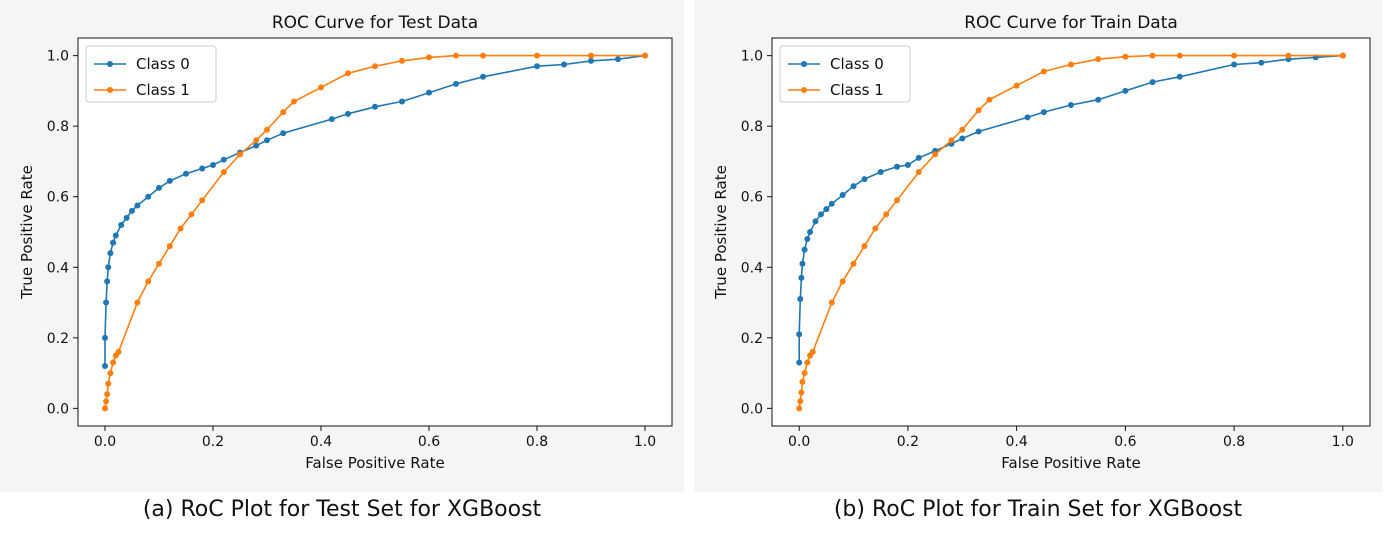 The width and height of the screenshot is (1388, 534). I want to click on chart-title: ROC Curve for Train Data, so click(1071, 23).